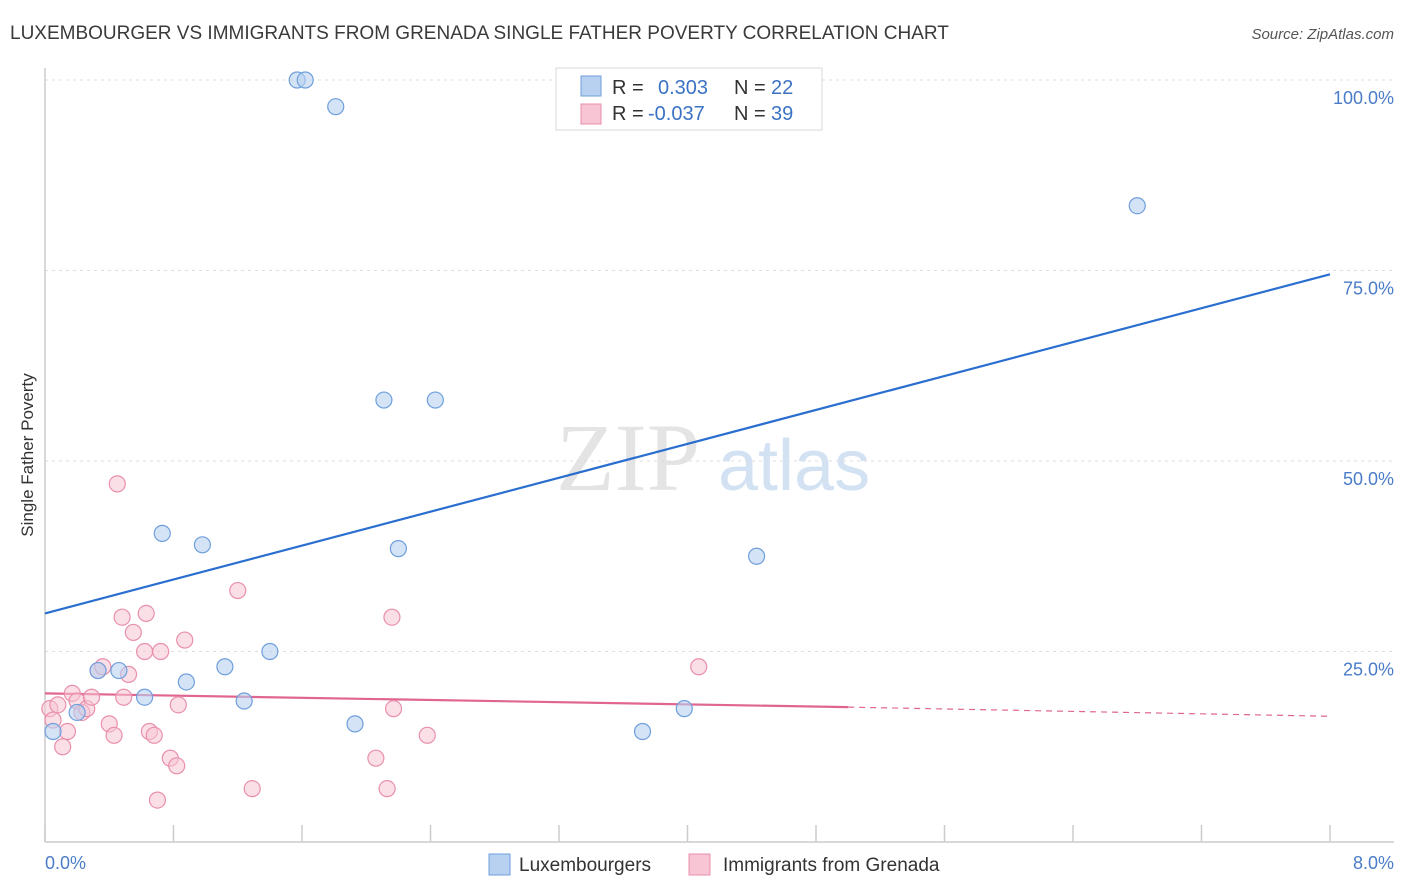 Image resolution: width=1406 pixels, height=892 pixels. What do you see at coordinates (1368, 670) in the screenshot?
I see `y-tick-label: 25.0%` at bounding box center [1368, 670].